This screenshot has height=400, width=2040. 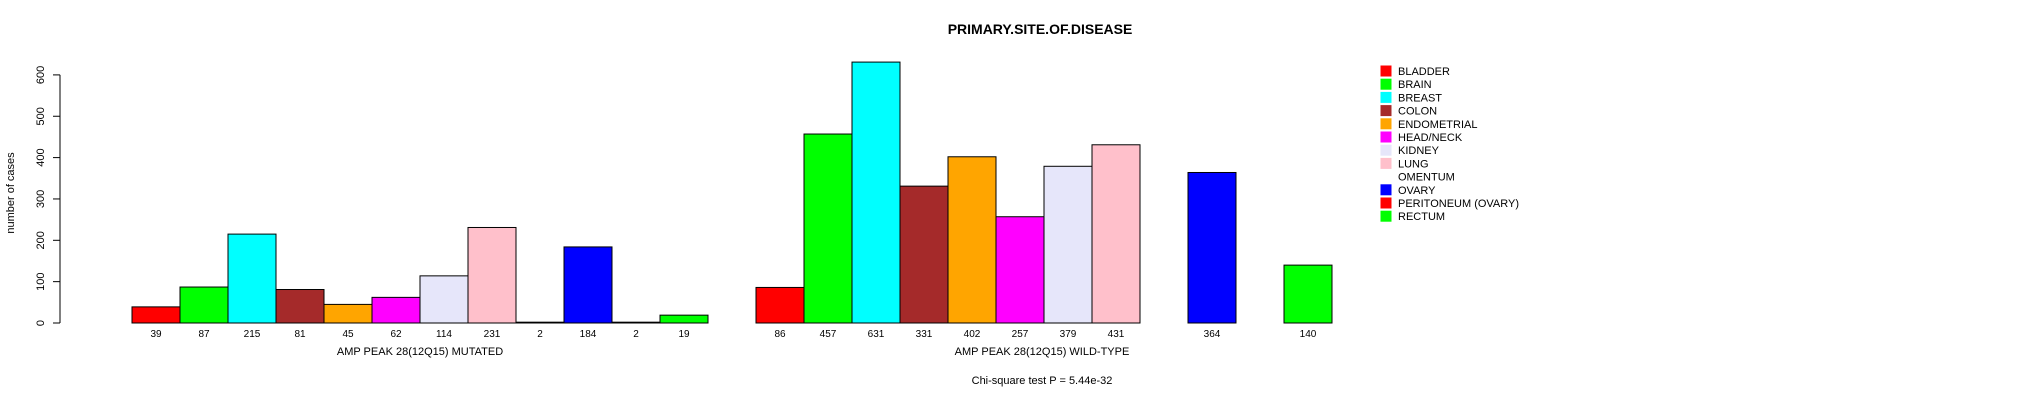 What do you see at coordinates (588, 334) in the screenshot?
I see `bar-value-label: 184` at bounding box center [588, 334].